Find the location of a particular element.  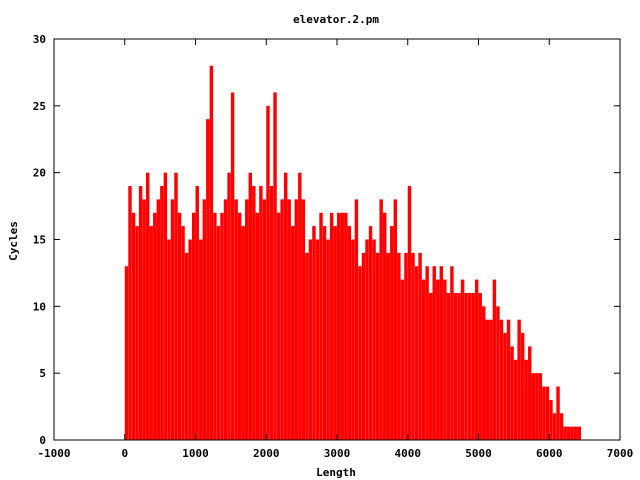

y-tick-label: 15 is located at coordinates (39, 240).